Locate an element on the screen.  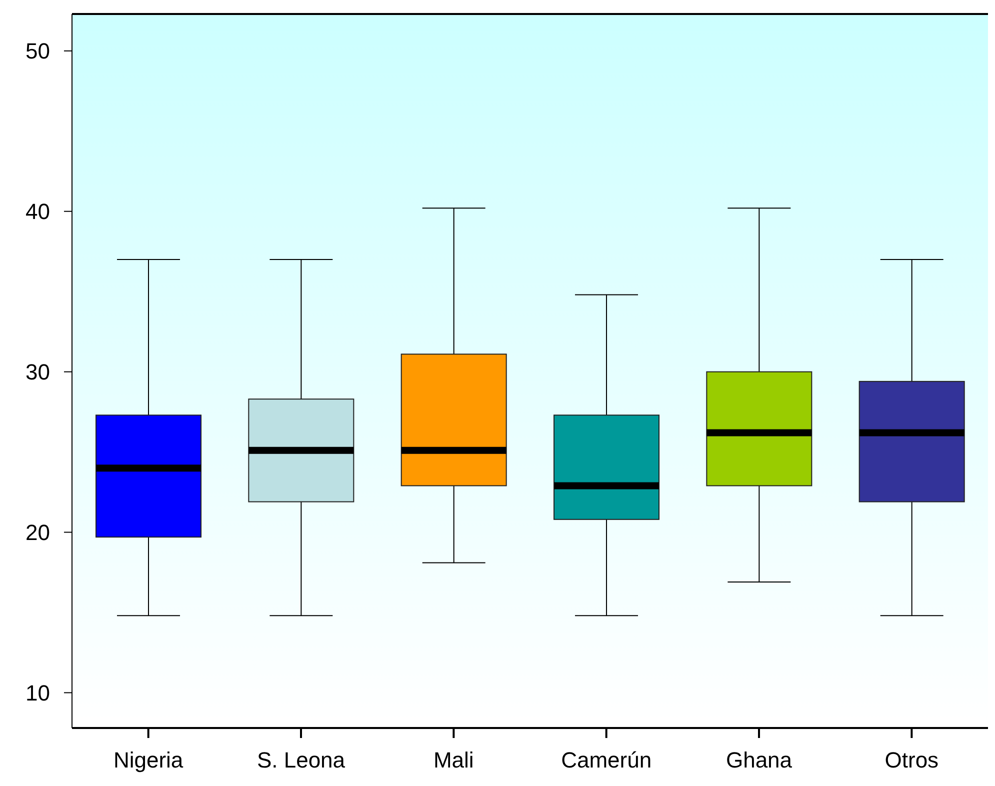
x-tick-label: Otros is located at coordinates (911, 760).